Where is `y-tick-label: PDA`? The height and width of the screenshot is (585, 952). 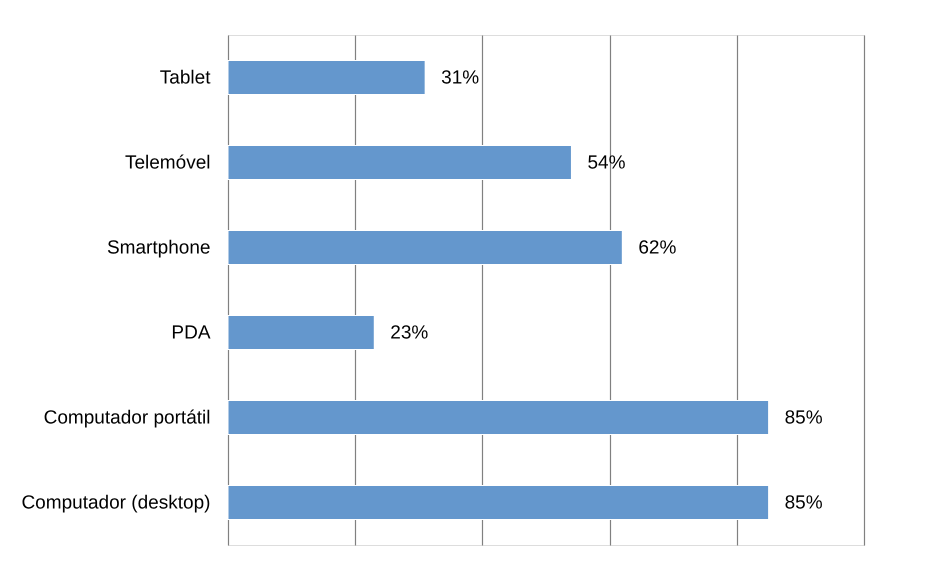
y-tick-label: PDA is located at coordinates (191, 333).